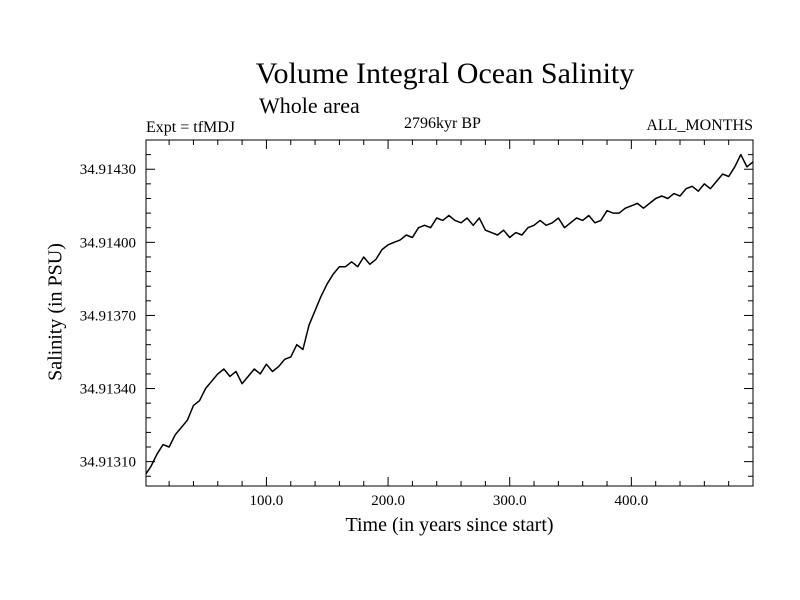 This screenshot has width=800, height=600. Describe the element at coordinates (699, 125) in the screenshot. I see `period-label: ALL_MONTHS` at that location.